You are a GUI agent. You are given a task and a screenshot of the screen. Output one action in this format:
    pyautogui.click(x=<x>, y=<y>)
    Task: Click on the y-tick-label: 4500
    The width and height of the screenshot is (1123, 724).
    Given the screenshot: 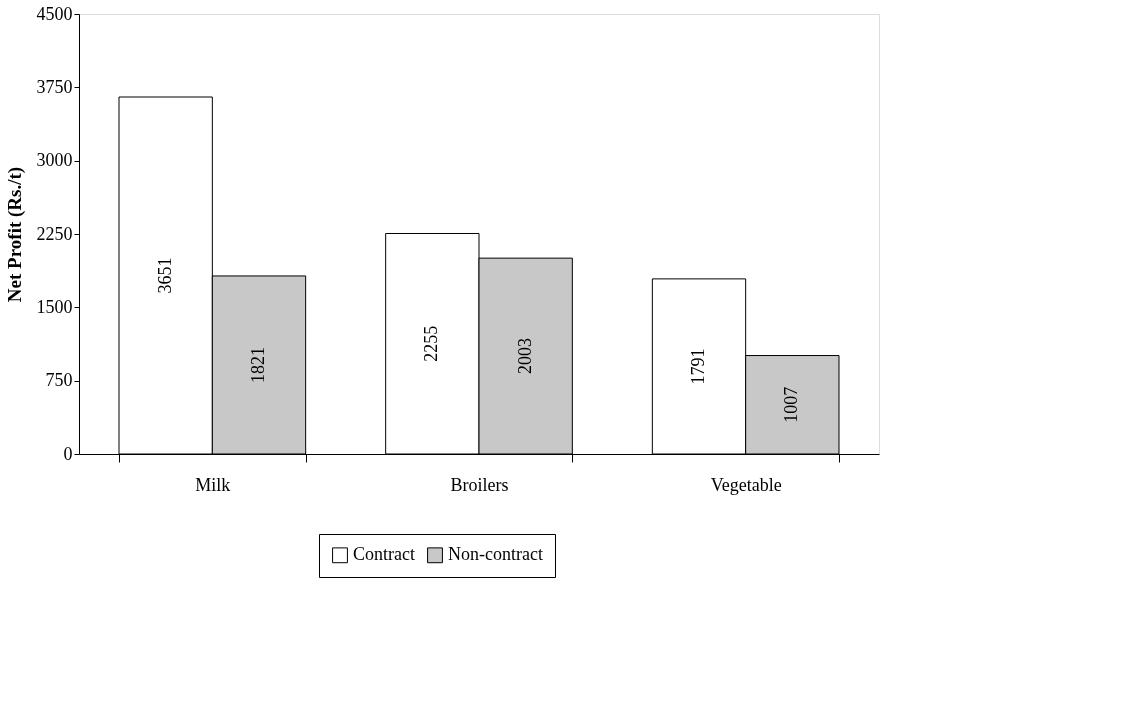 What is the action you would take?
    pyautogui.click(x=54, y=13)
    